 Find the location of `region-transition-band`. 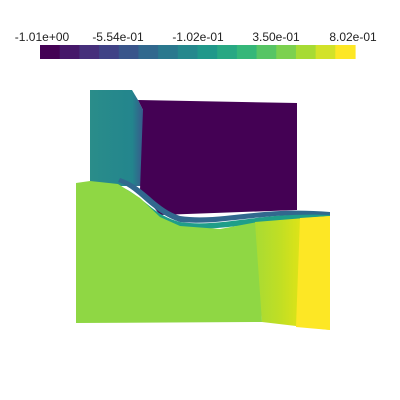

region-transition-band is located at coordinates (220, 206).